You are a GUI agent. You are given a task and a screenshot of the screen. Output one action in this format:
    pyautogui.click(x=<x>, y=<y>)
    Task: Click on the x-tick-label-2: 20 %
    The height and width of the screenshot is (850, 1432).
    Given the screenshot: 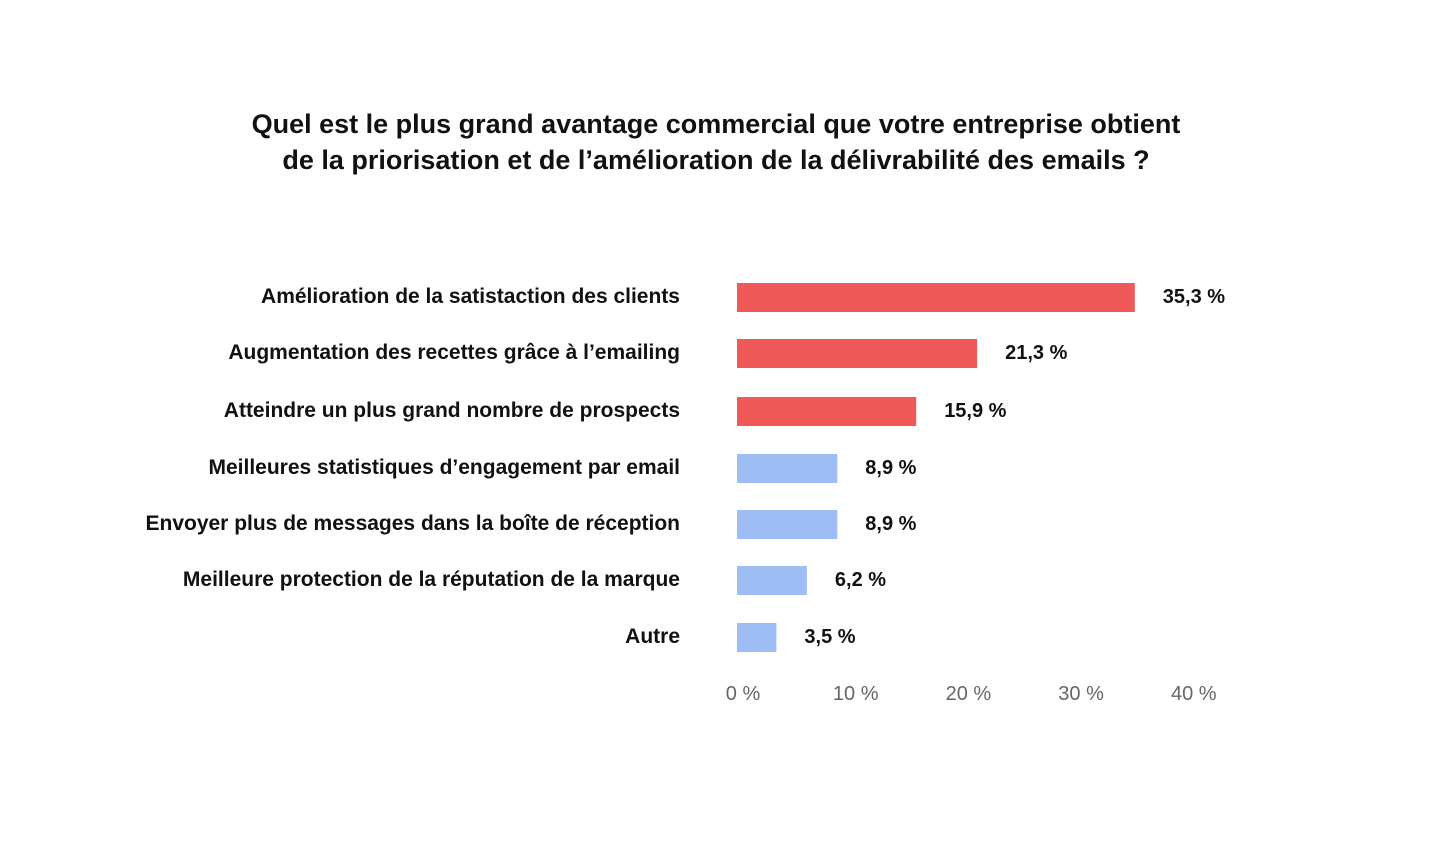 What is the action you would take?
    pyautogui.click(x=969, y=694)
    